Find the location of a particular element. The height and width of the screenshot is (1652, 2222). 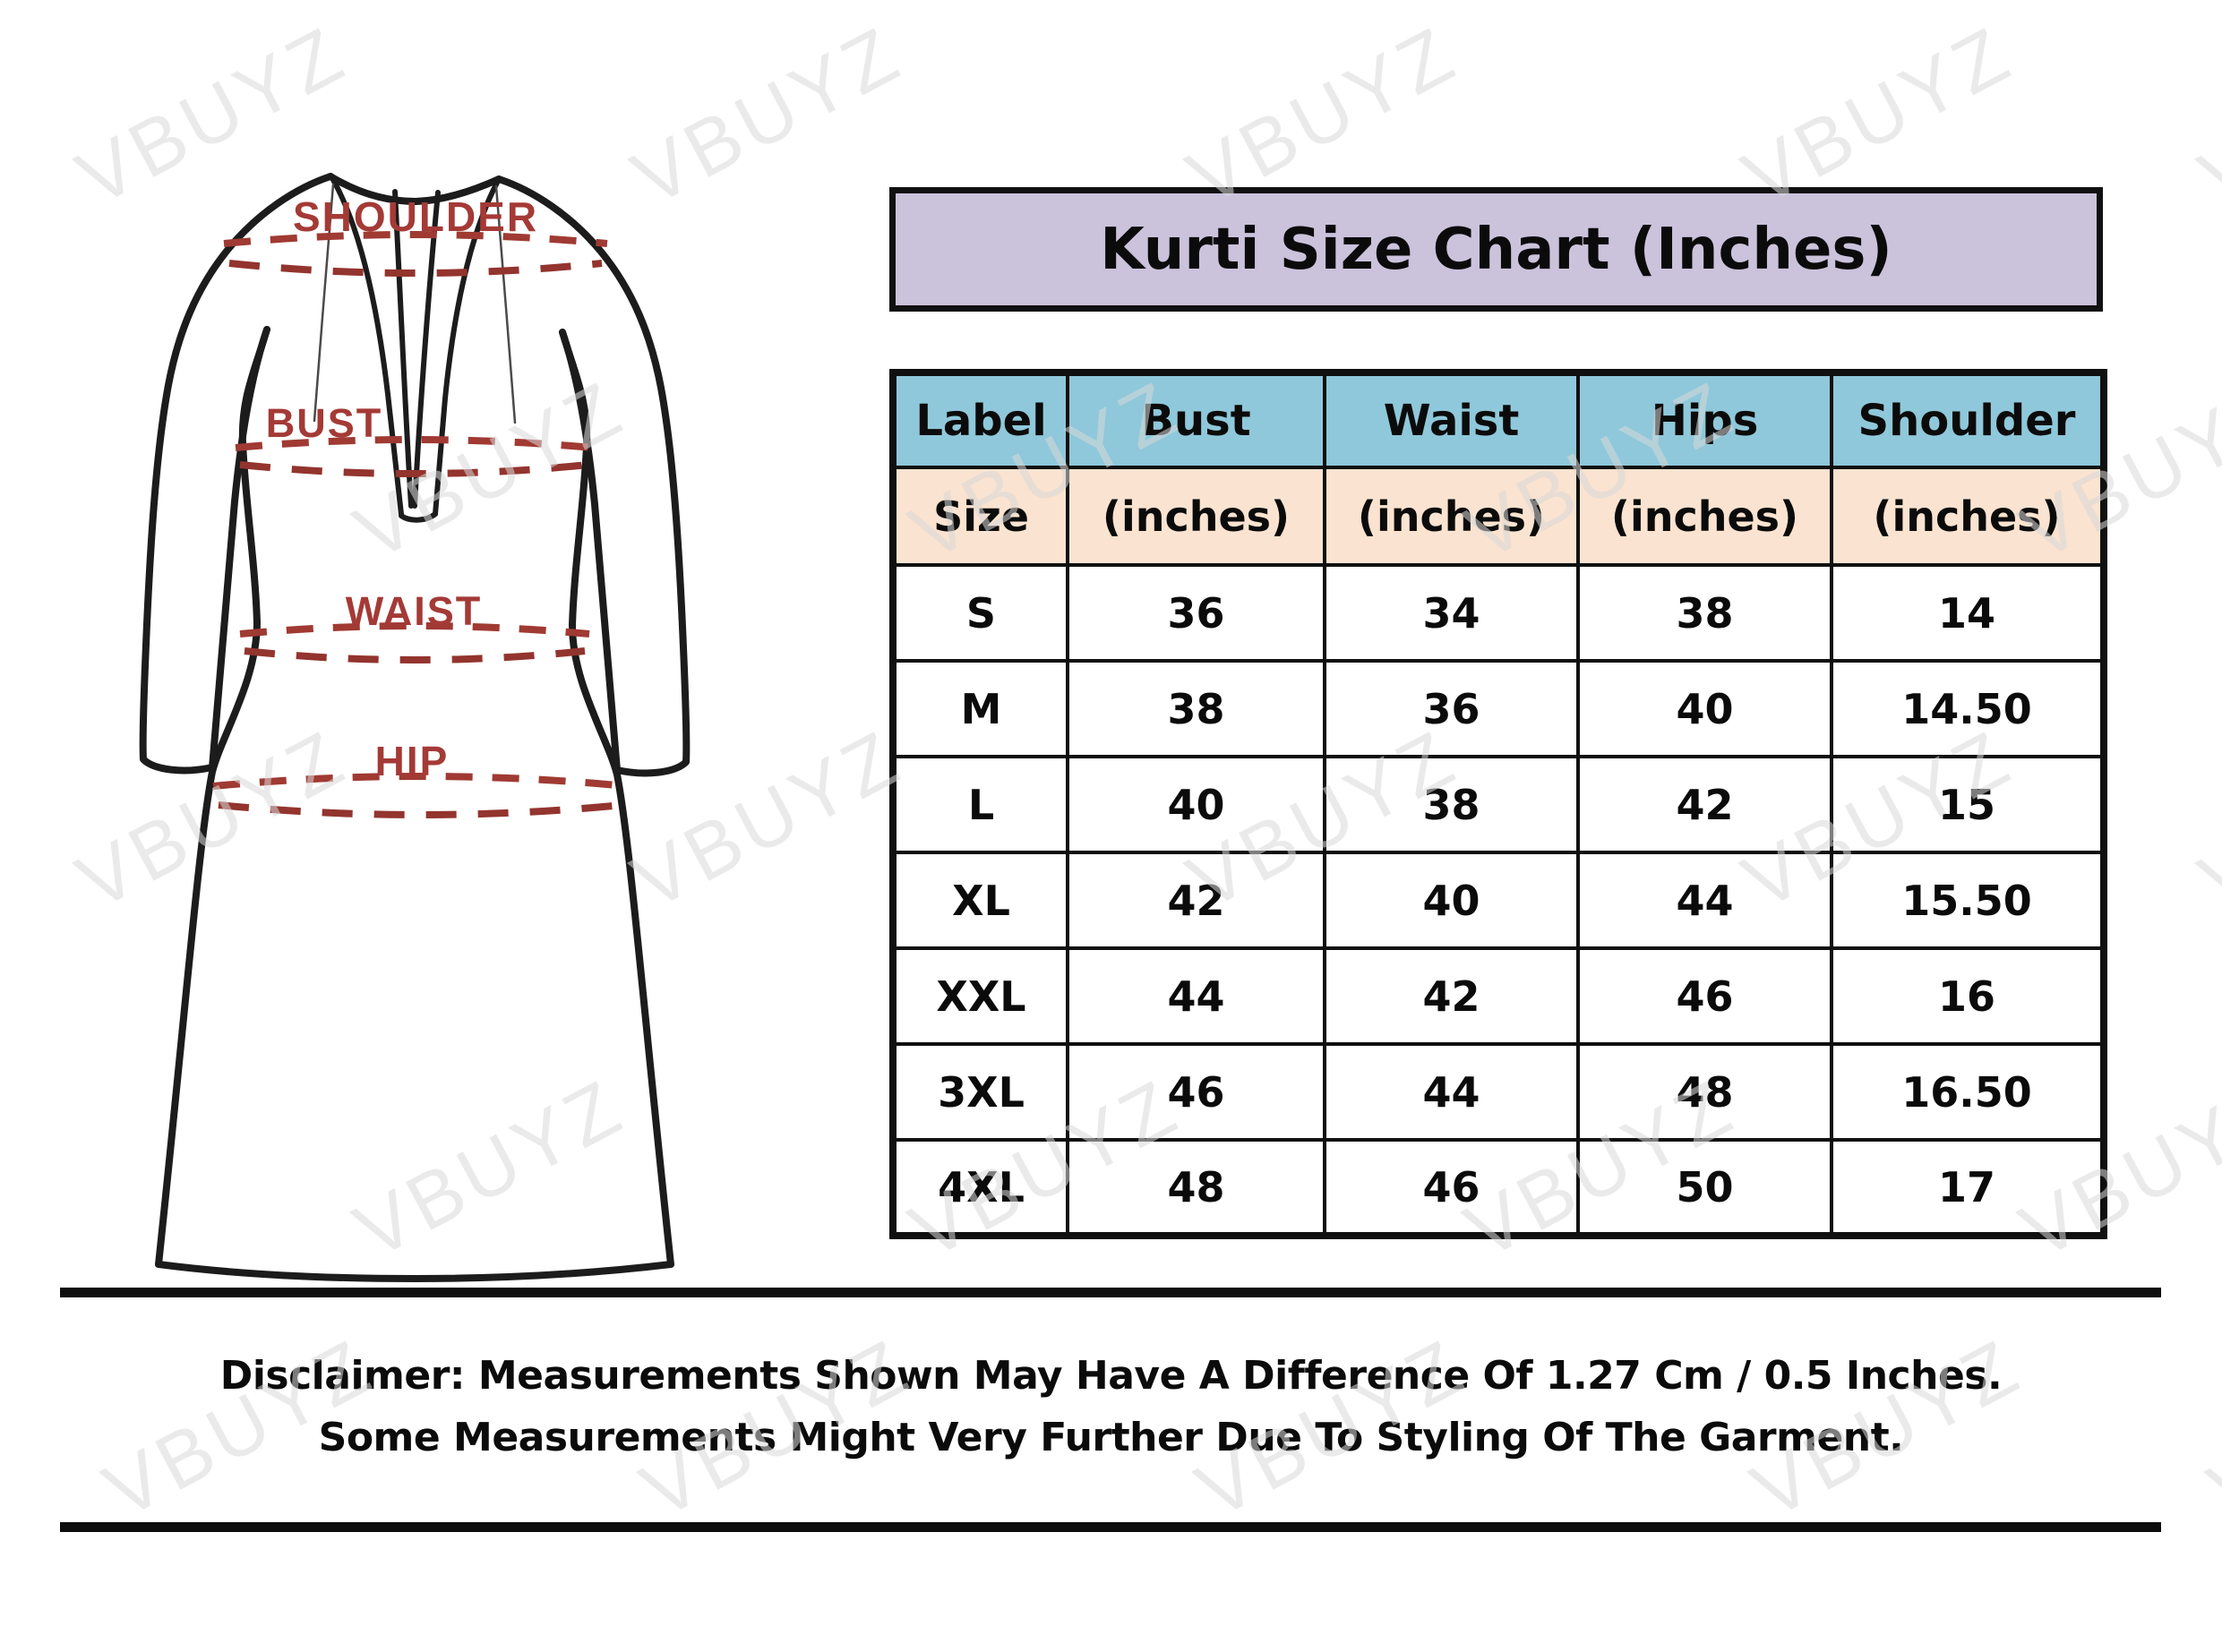

chart-title-bar: Kurti Size Chart (Inches) is located at coordinates (1496, 249).